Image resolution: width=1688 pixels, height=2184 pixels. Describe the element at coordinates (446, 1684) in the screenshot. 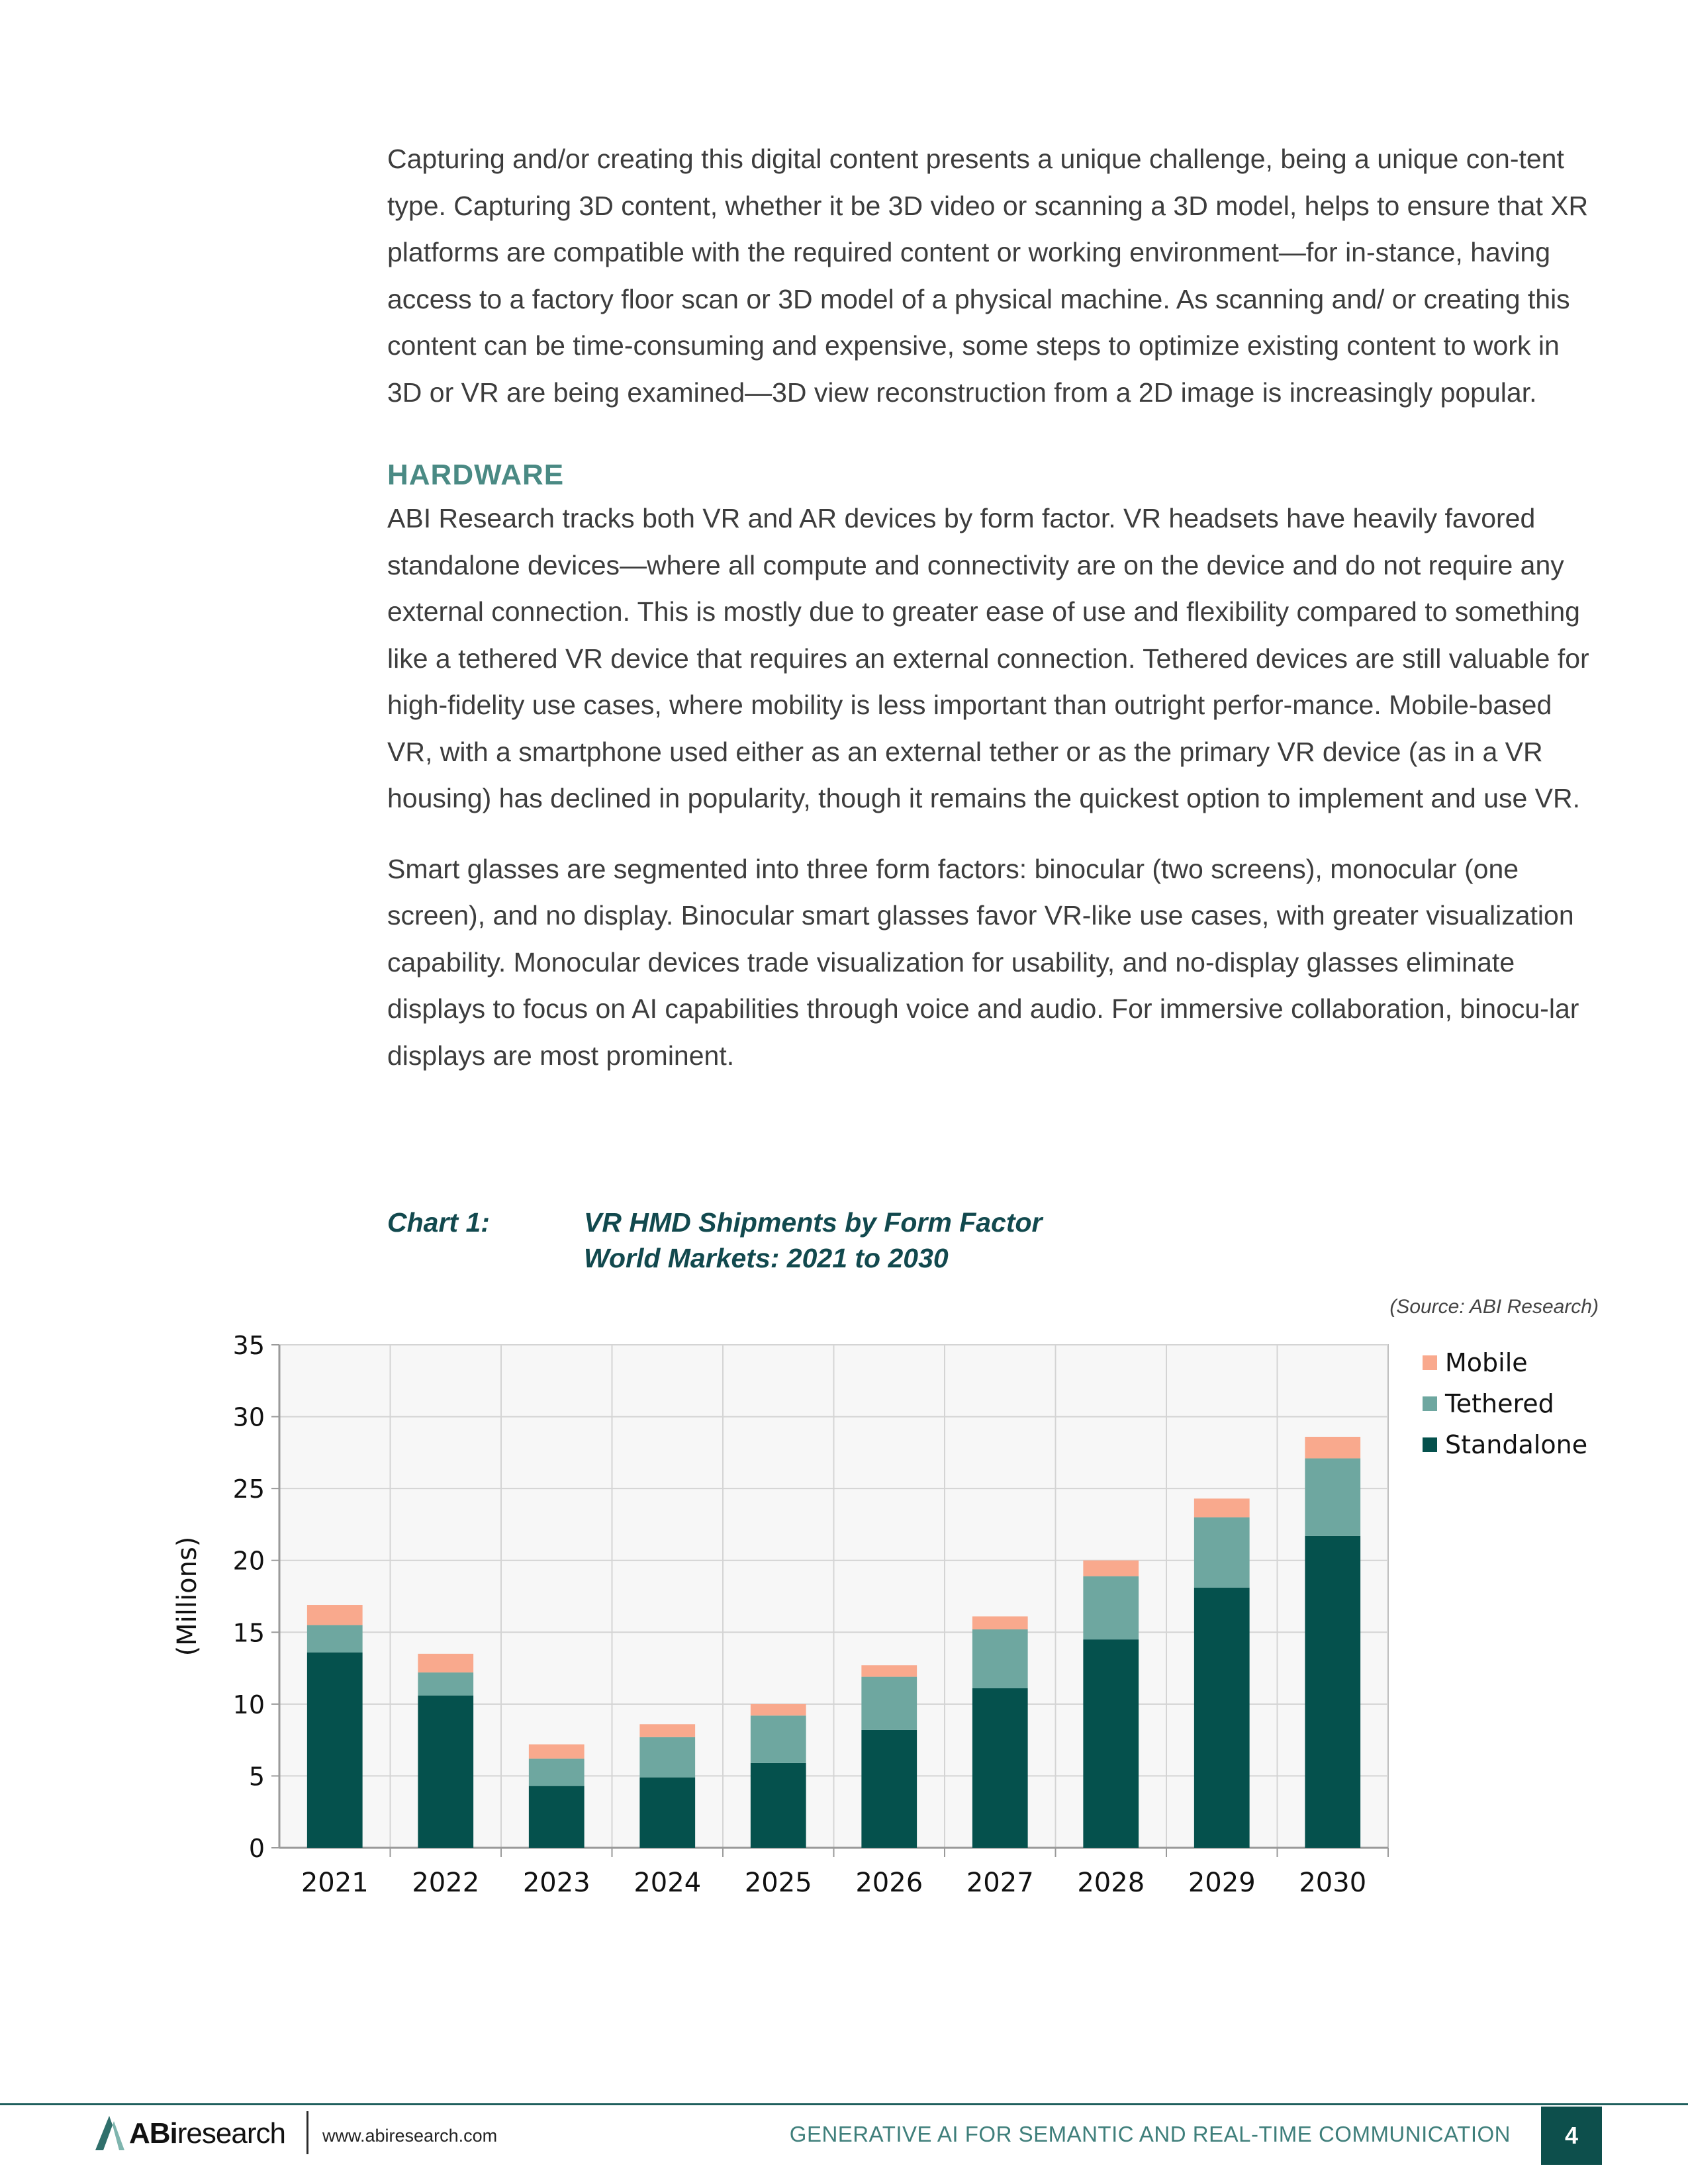

I see `bar-tethered-2022` at that location.